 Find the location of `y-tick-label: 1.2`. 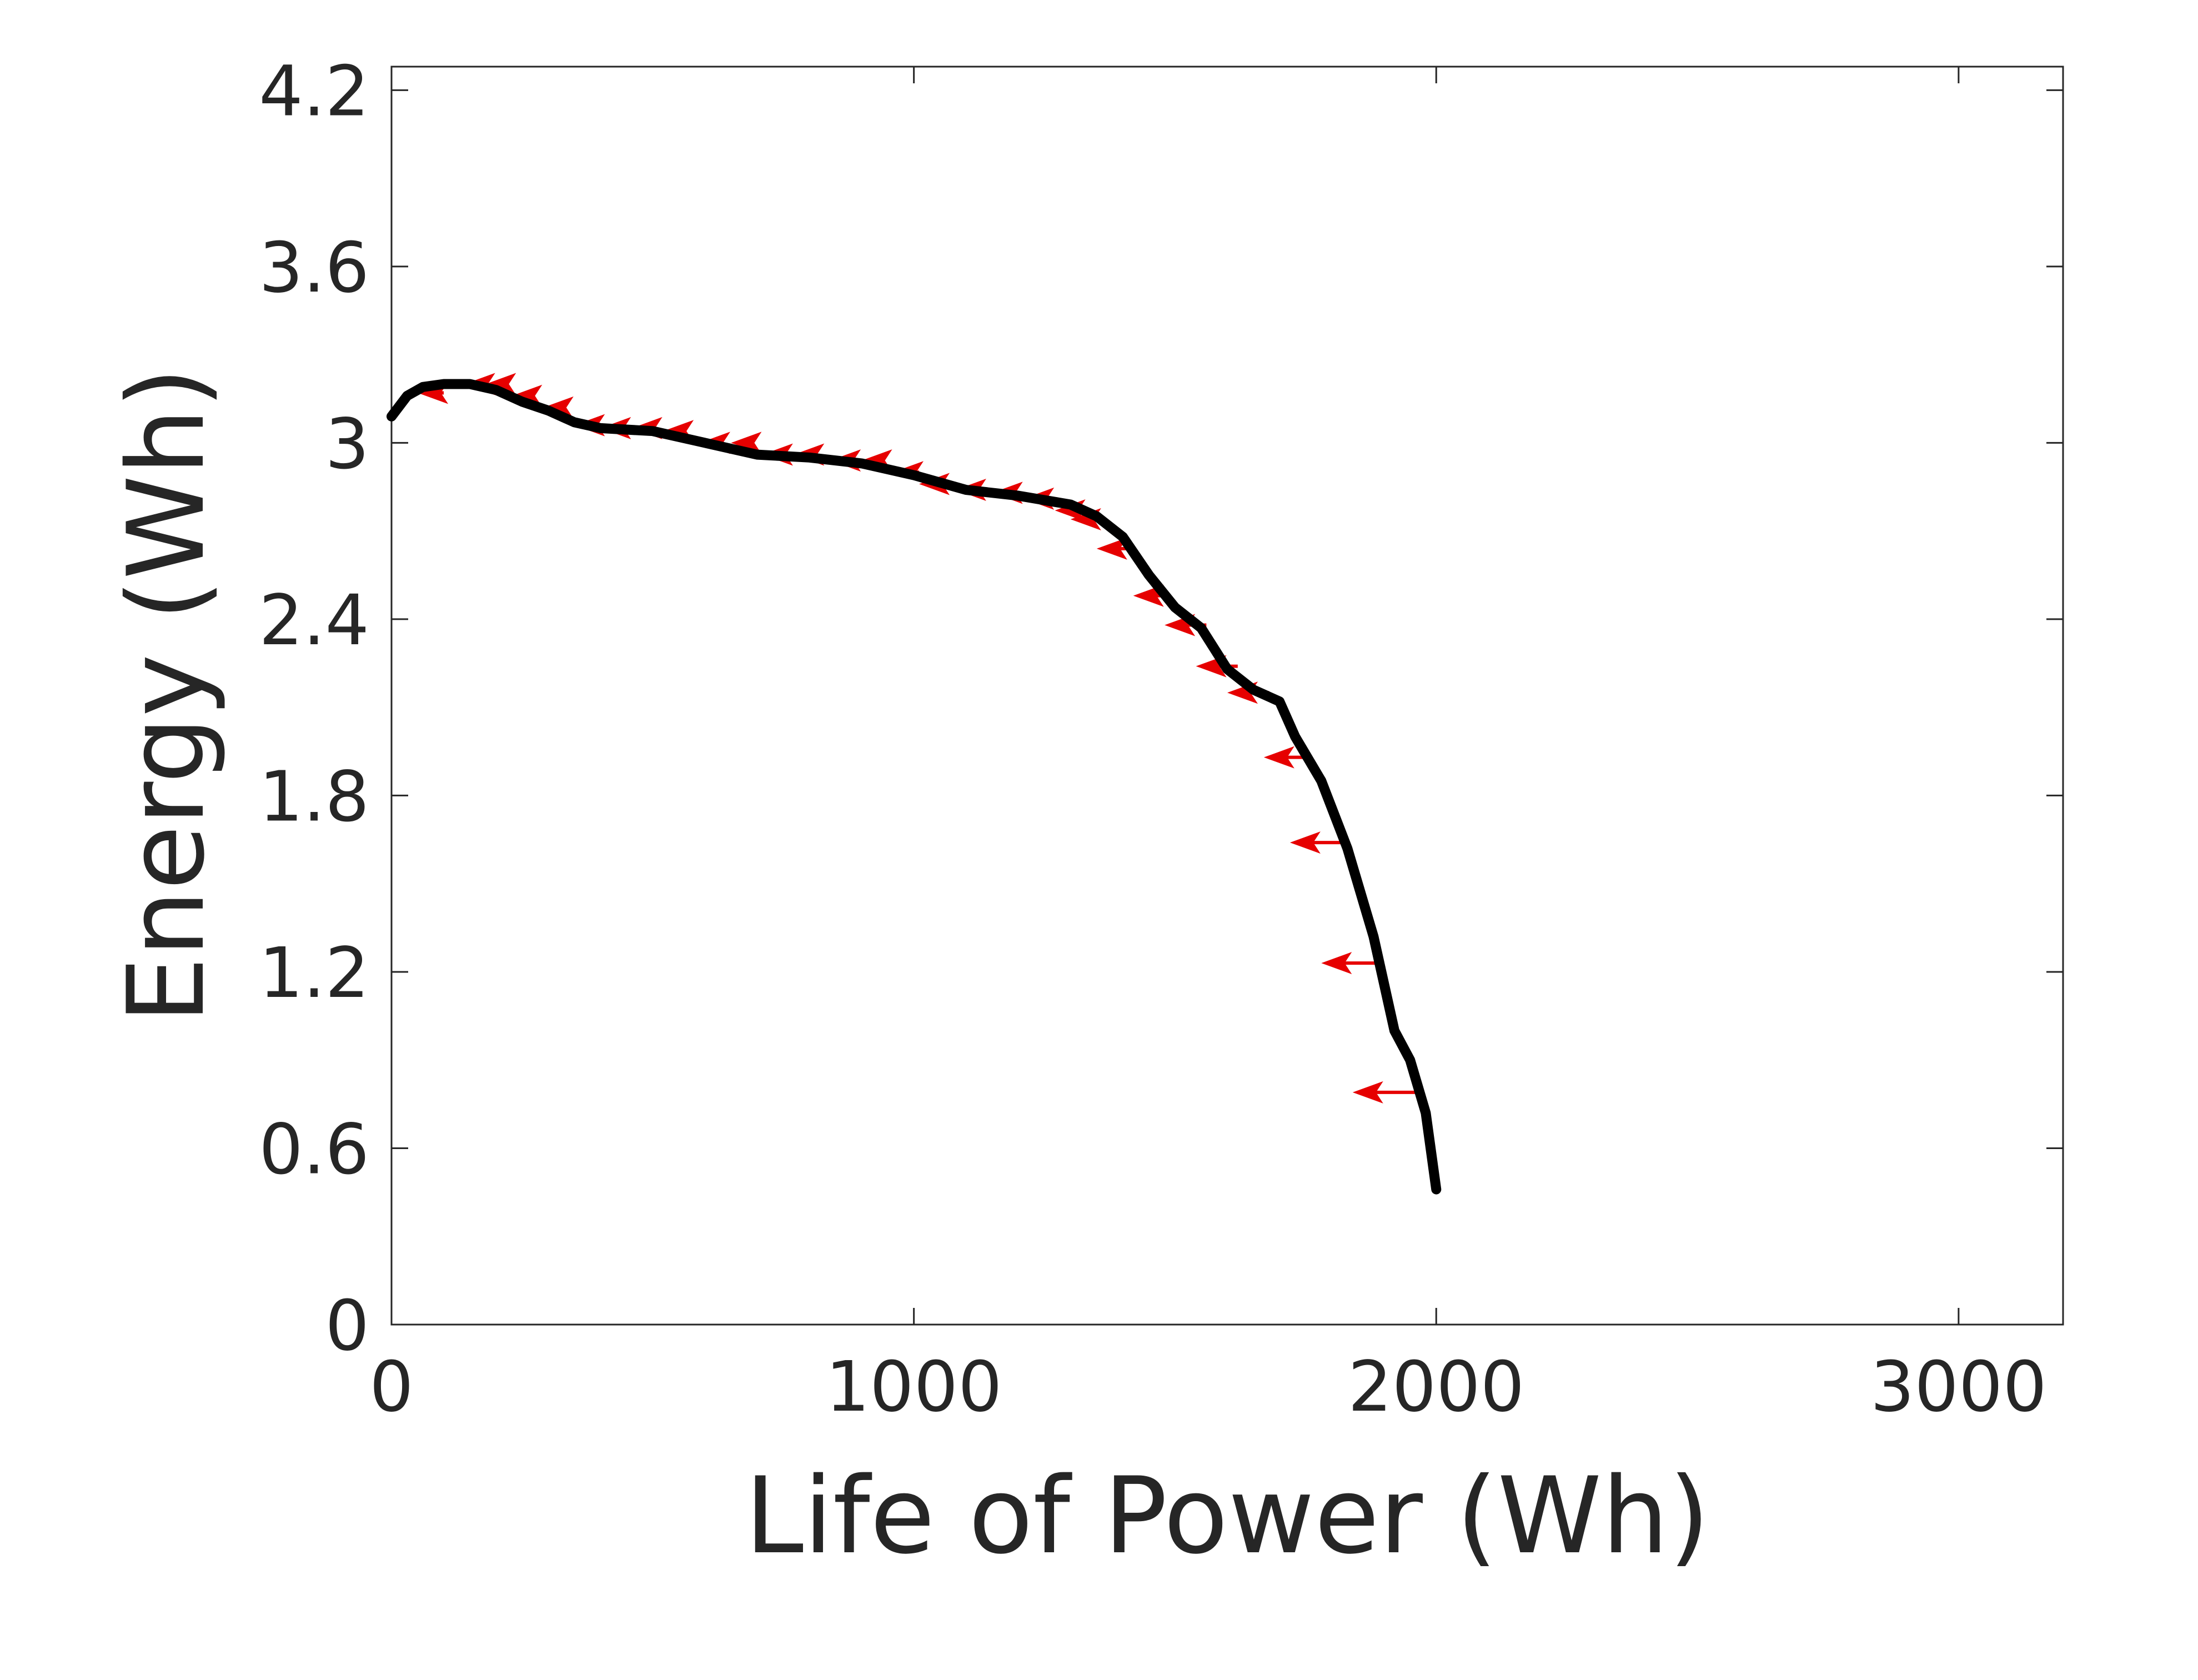

y-tick-label: 1.2 is located at coordinates (314, 973).